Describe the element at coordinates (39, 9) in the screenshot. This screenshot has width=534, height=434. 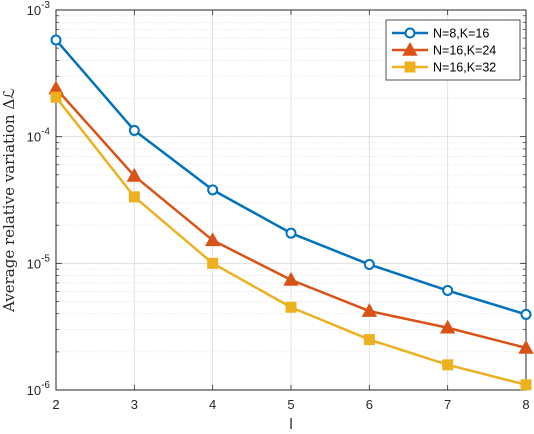
I see `y-tick-label: 10⁻³` at that location.